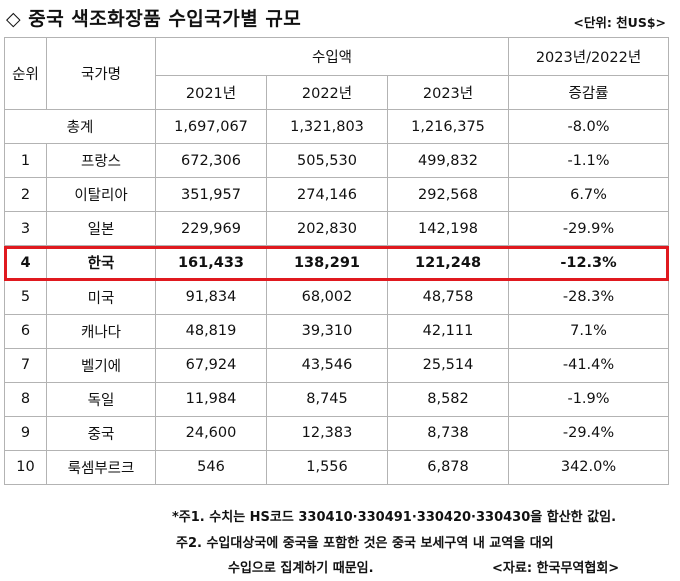  What do you see at coordinates (327, 297) in the screenshot?
I see `value-2022-cell: 68,002` at bounding box center [327, 297].